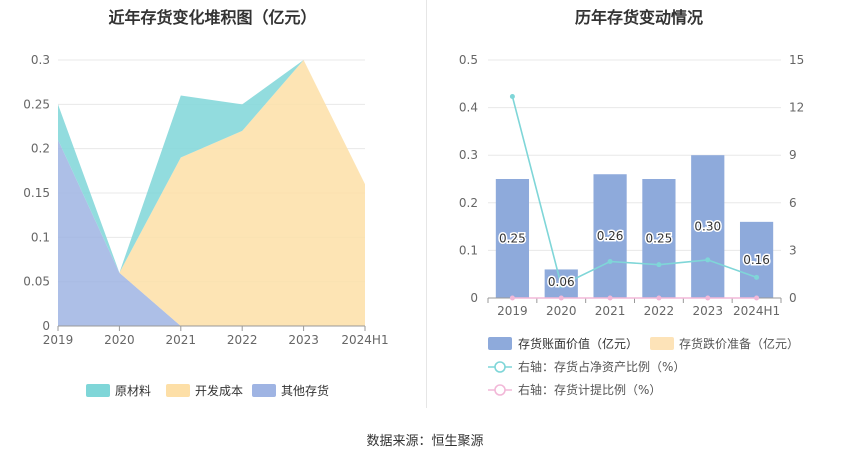 The height and width of the screenshot is (459, 850). Describe the element at coordinates (739, 343) in the screenshot. I see `legend-label: 存货跌价准备（亿元）` at that location.